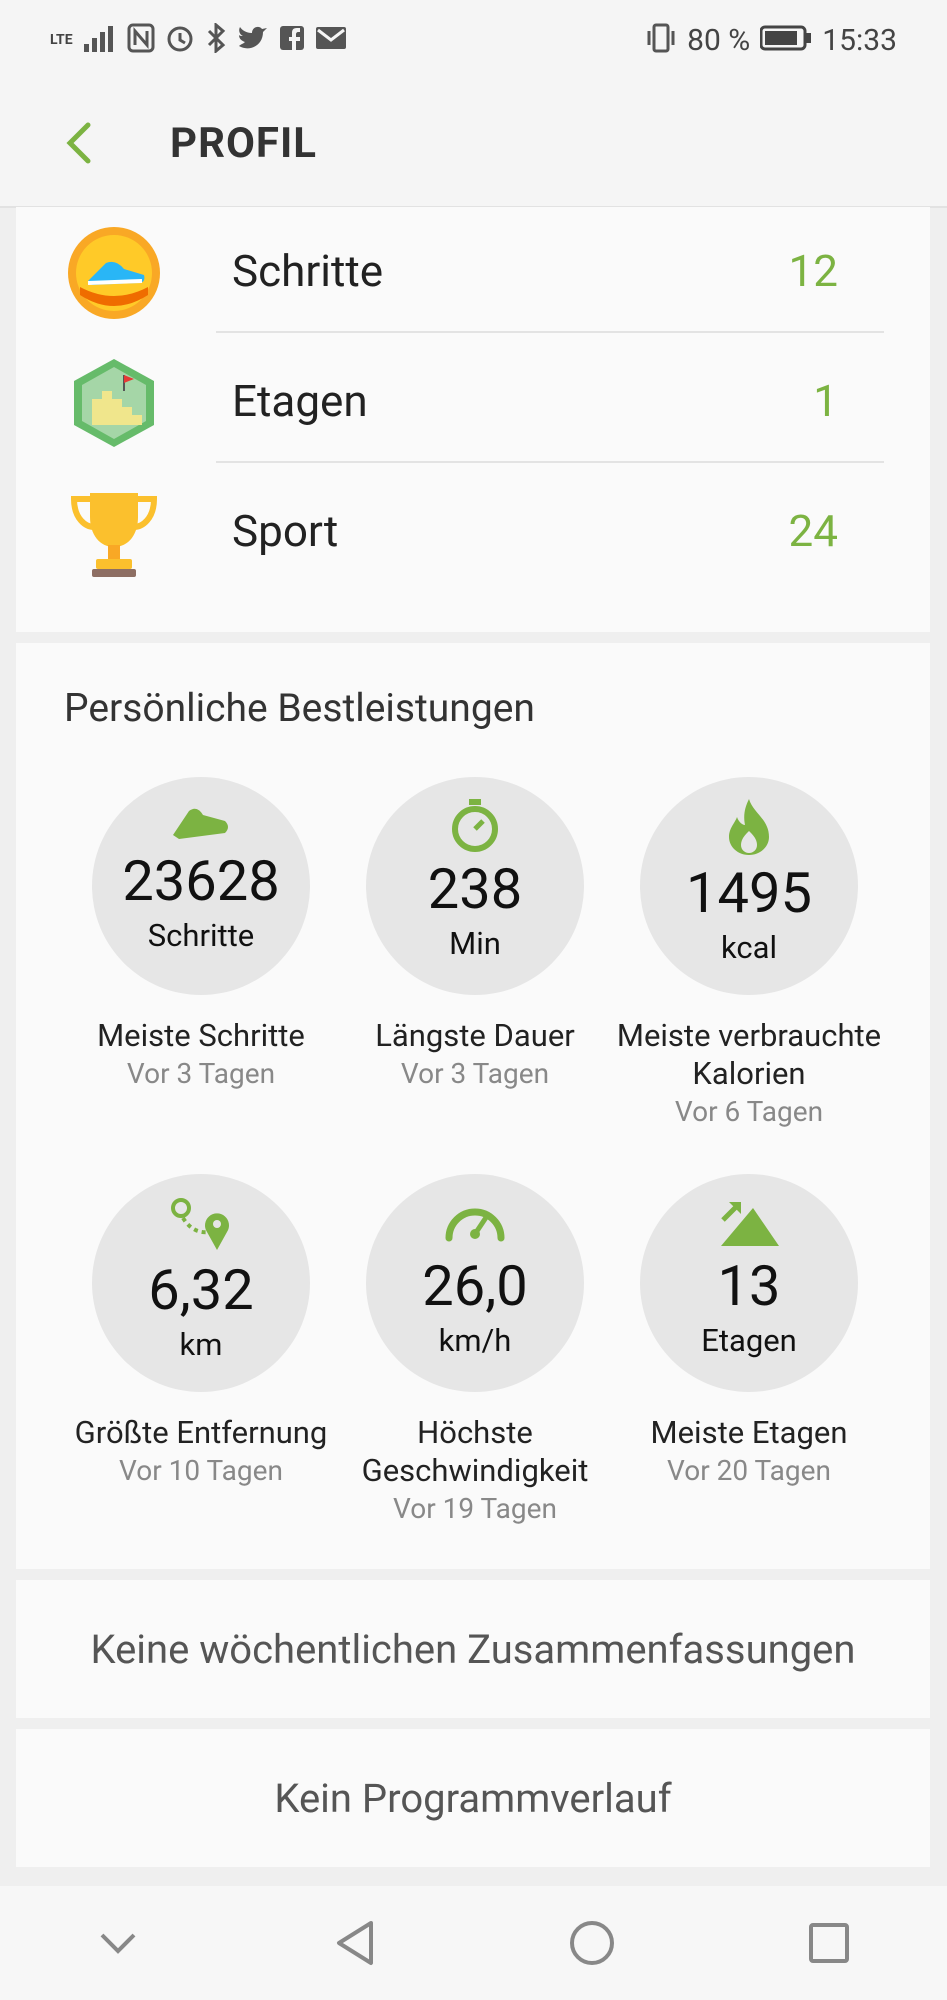 The height and width of the screenshot is (2000, 947). I want to click on stat-value: 23628, so click(201, 881).